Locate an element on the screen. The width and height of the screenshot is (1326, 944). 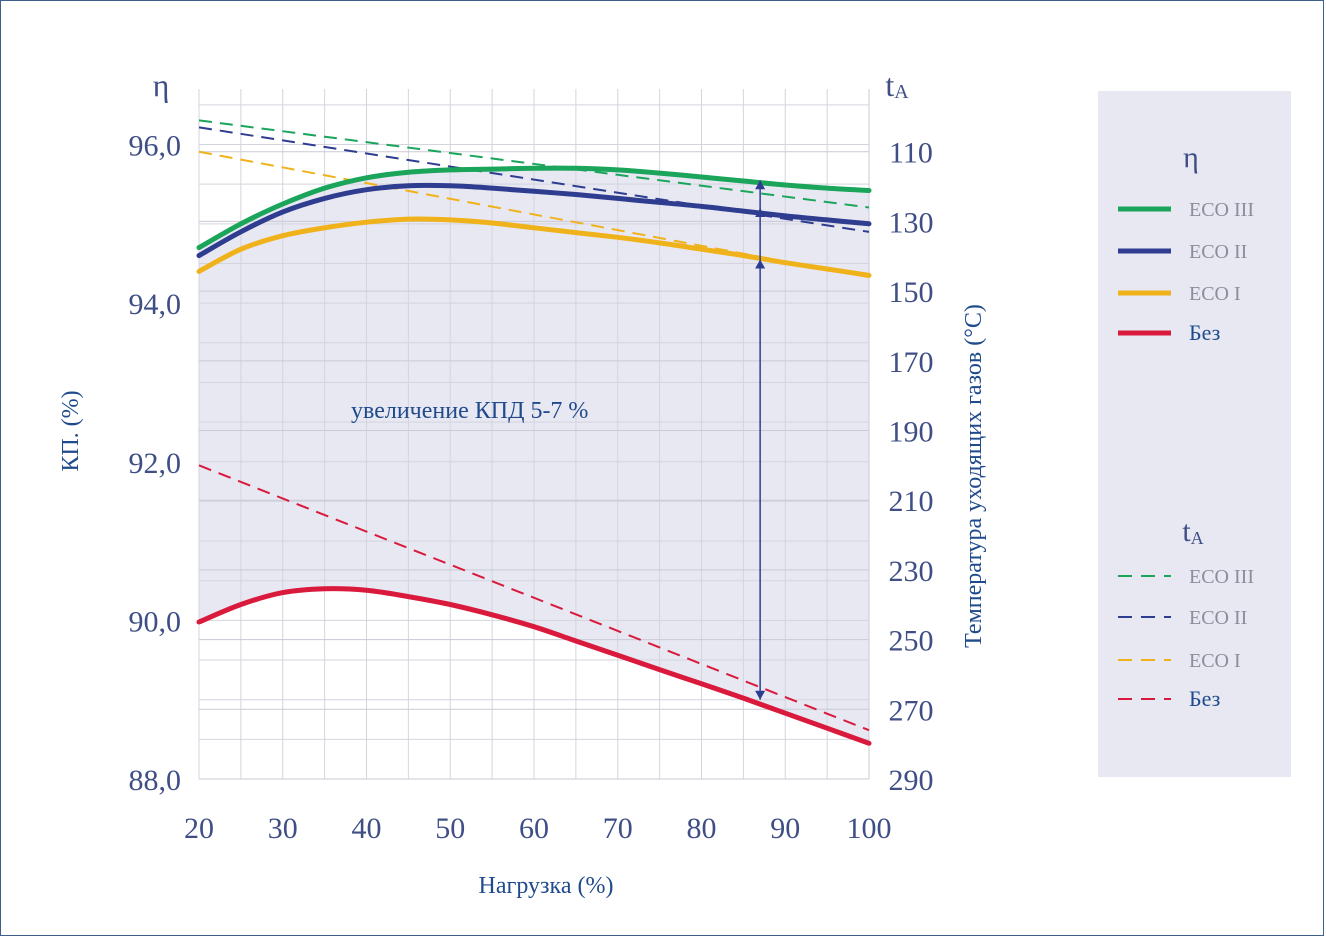
x-tick-label: 50 is located at coordinates (450, 828).